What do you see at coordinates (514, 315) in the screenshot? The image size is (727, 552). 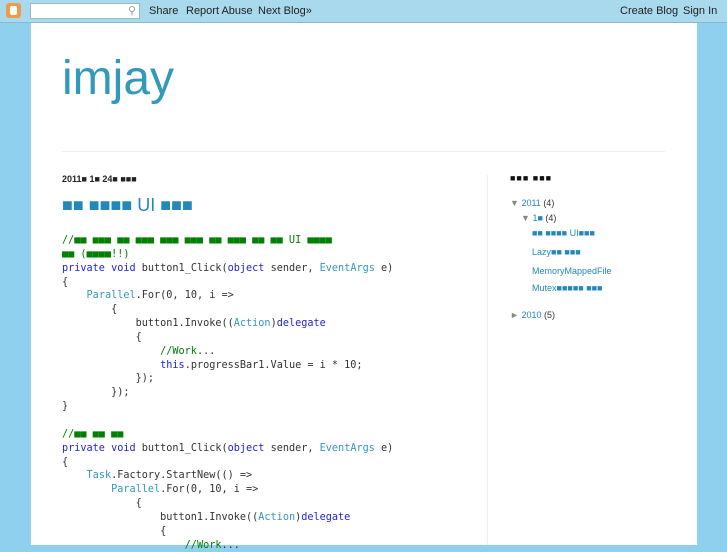 I see `triangle-right-icon: ►` at bounding box center [514, 315].